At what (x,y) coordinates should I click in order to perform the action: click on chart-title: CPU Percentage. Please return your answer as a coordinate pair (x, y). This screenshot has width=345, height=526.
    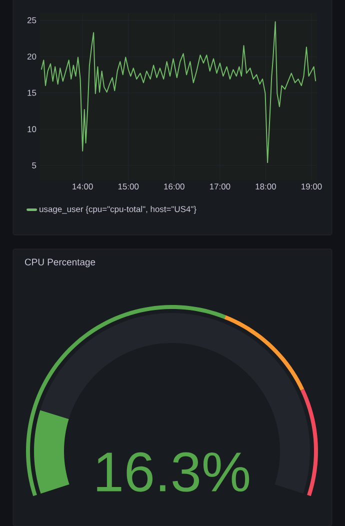
    Looking at the image, I should click on (60, 263).